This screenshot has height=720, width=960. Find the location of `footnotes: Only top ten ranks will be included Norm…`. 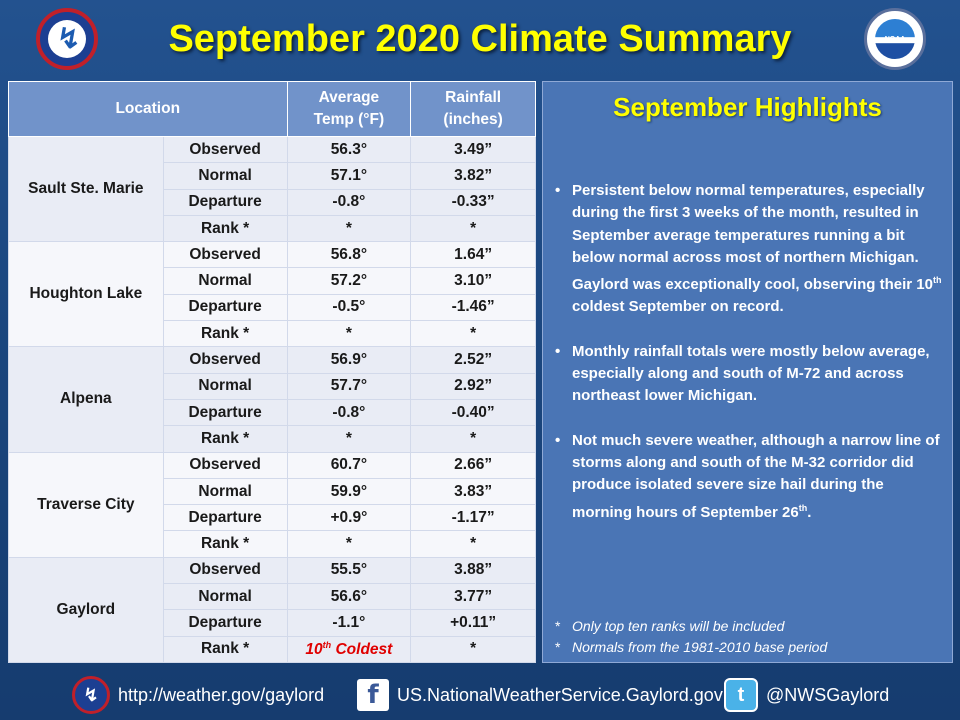

footnotes: Only top ten ranks will be included Norm… is located at coordinates (690, 637).